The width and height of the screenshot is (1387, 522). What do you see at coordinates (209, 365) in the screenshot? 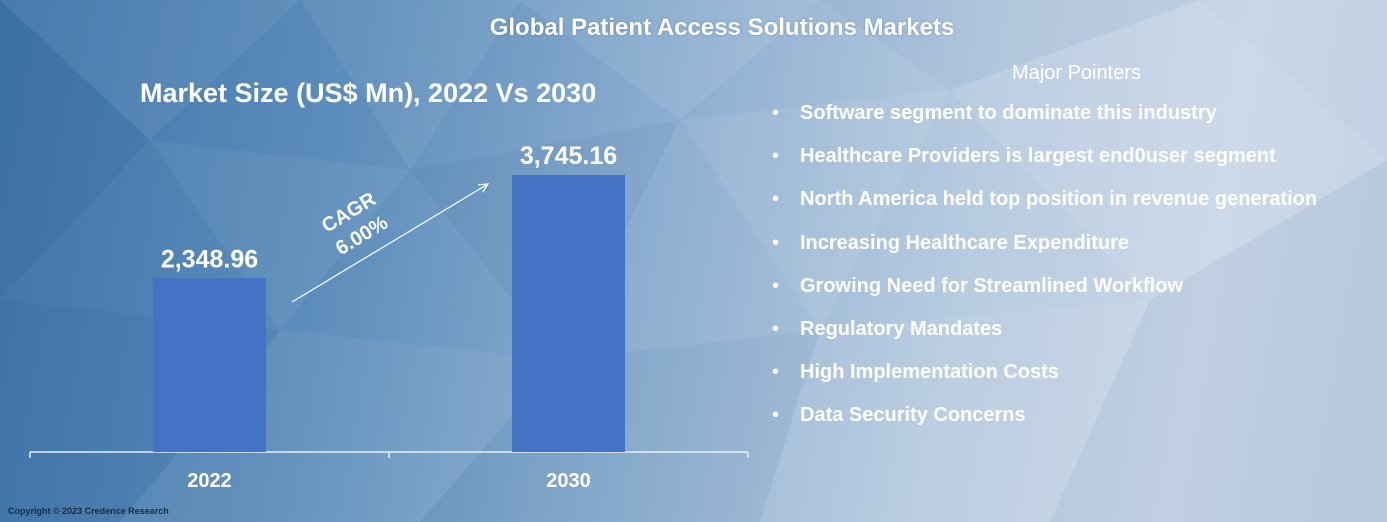
I see `bar-2022` at bounding box center [209, 365].